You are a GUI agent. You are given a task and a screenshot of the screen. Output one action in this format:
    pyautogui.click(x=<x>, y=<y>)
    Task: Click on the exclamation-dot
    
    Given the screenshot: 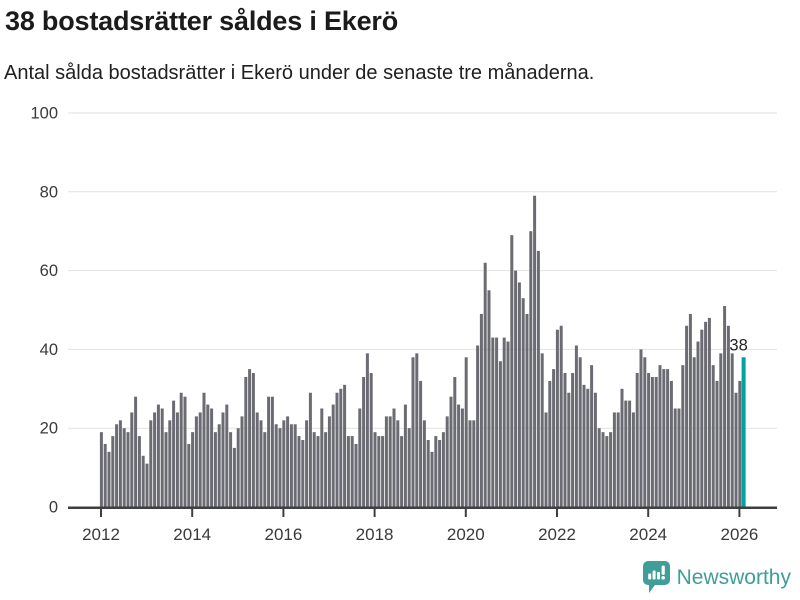 What is the action you would take?
    pyautogui.click(x=663, y=578)
    